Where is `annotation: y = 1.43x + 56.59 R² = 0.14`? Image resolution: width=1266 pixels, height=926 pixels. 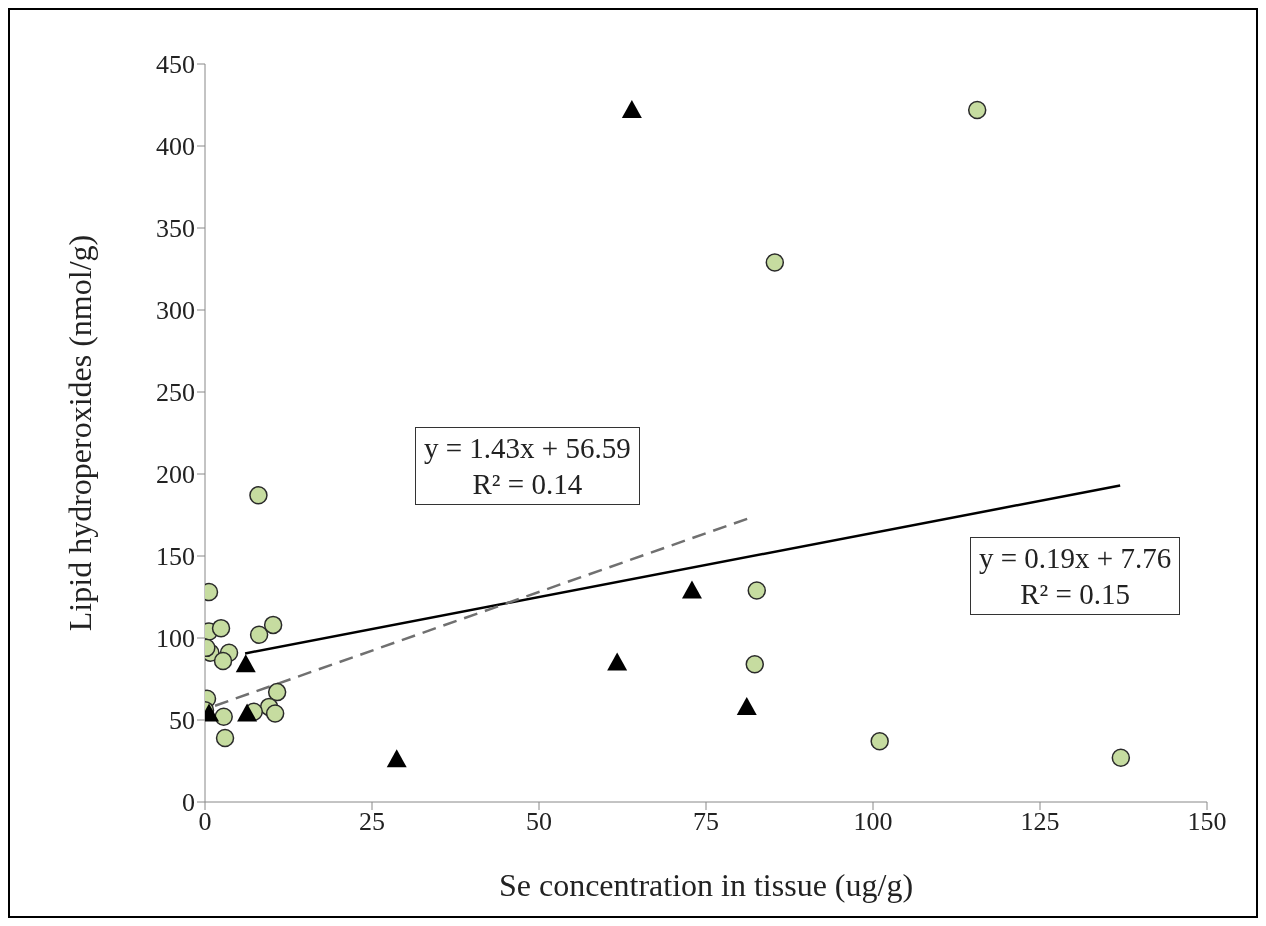
annotation: y = 1.43x + 56.59 R² = 0.14 is located at coordinates (527, 466).